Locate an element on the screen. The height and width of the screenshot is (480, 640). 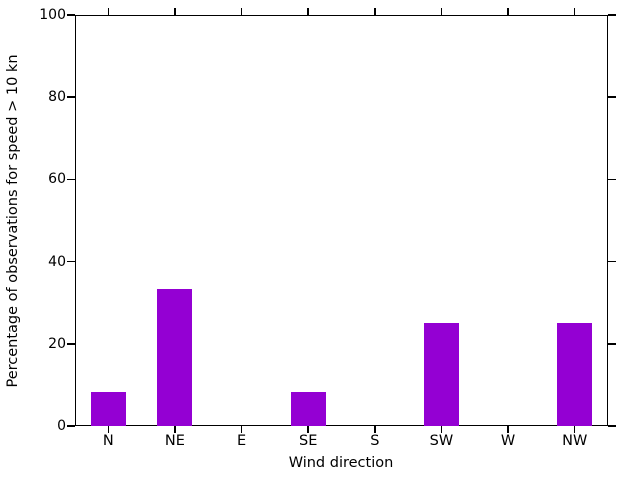
y-tick-label: 60 is located at coordinates (57, 179).